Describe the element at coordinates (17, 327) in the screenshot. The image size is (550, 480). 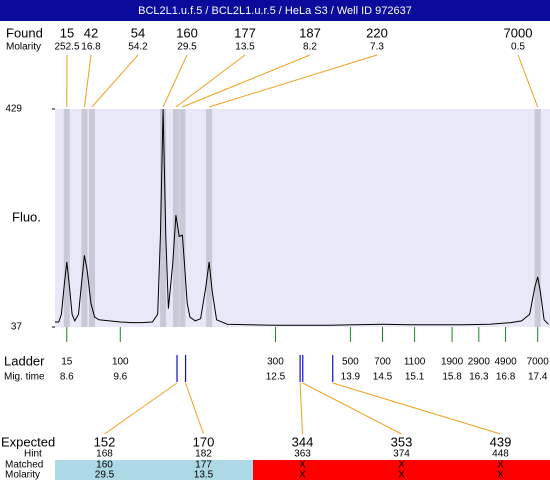
I see `y-tick-label: 37` at that location.